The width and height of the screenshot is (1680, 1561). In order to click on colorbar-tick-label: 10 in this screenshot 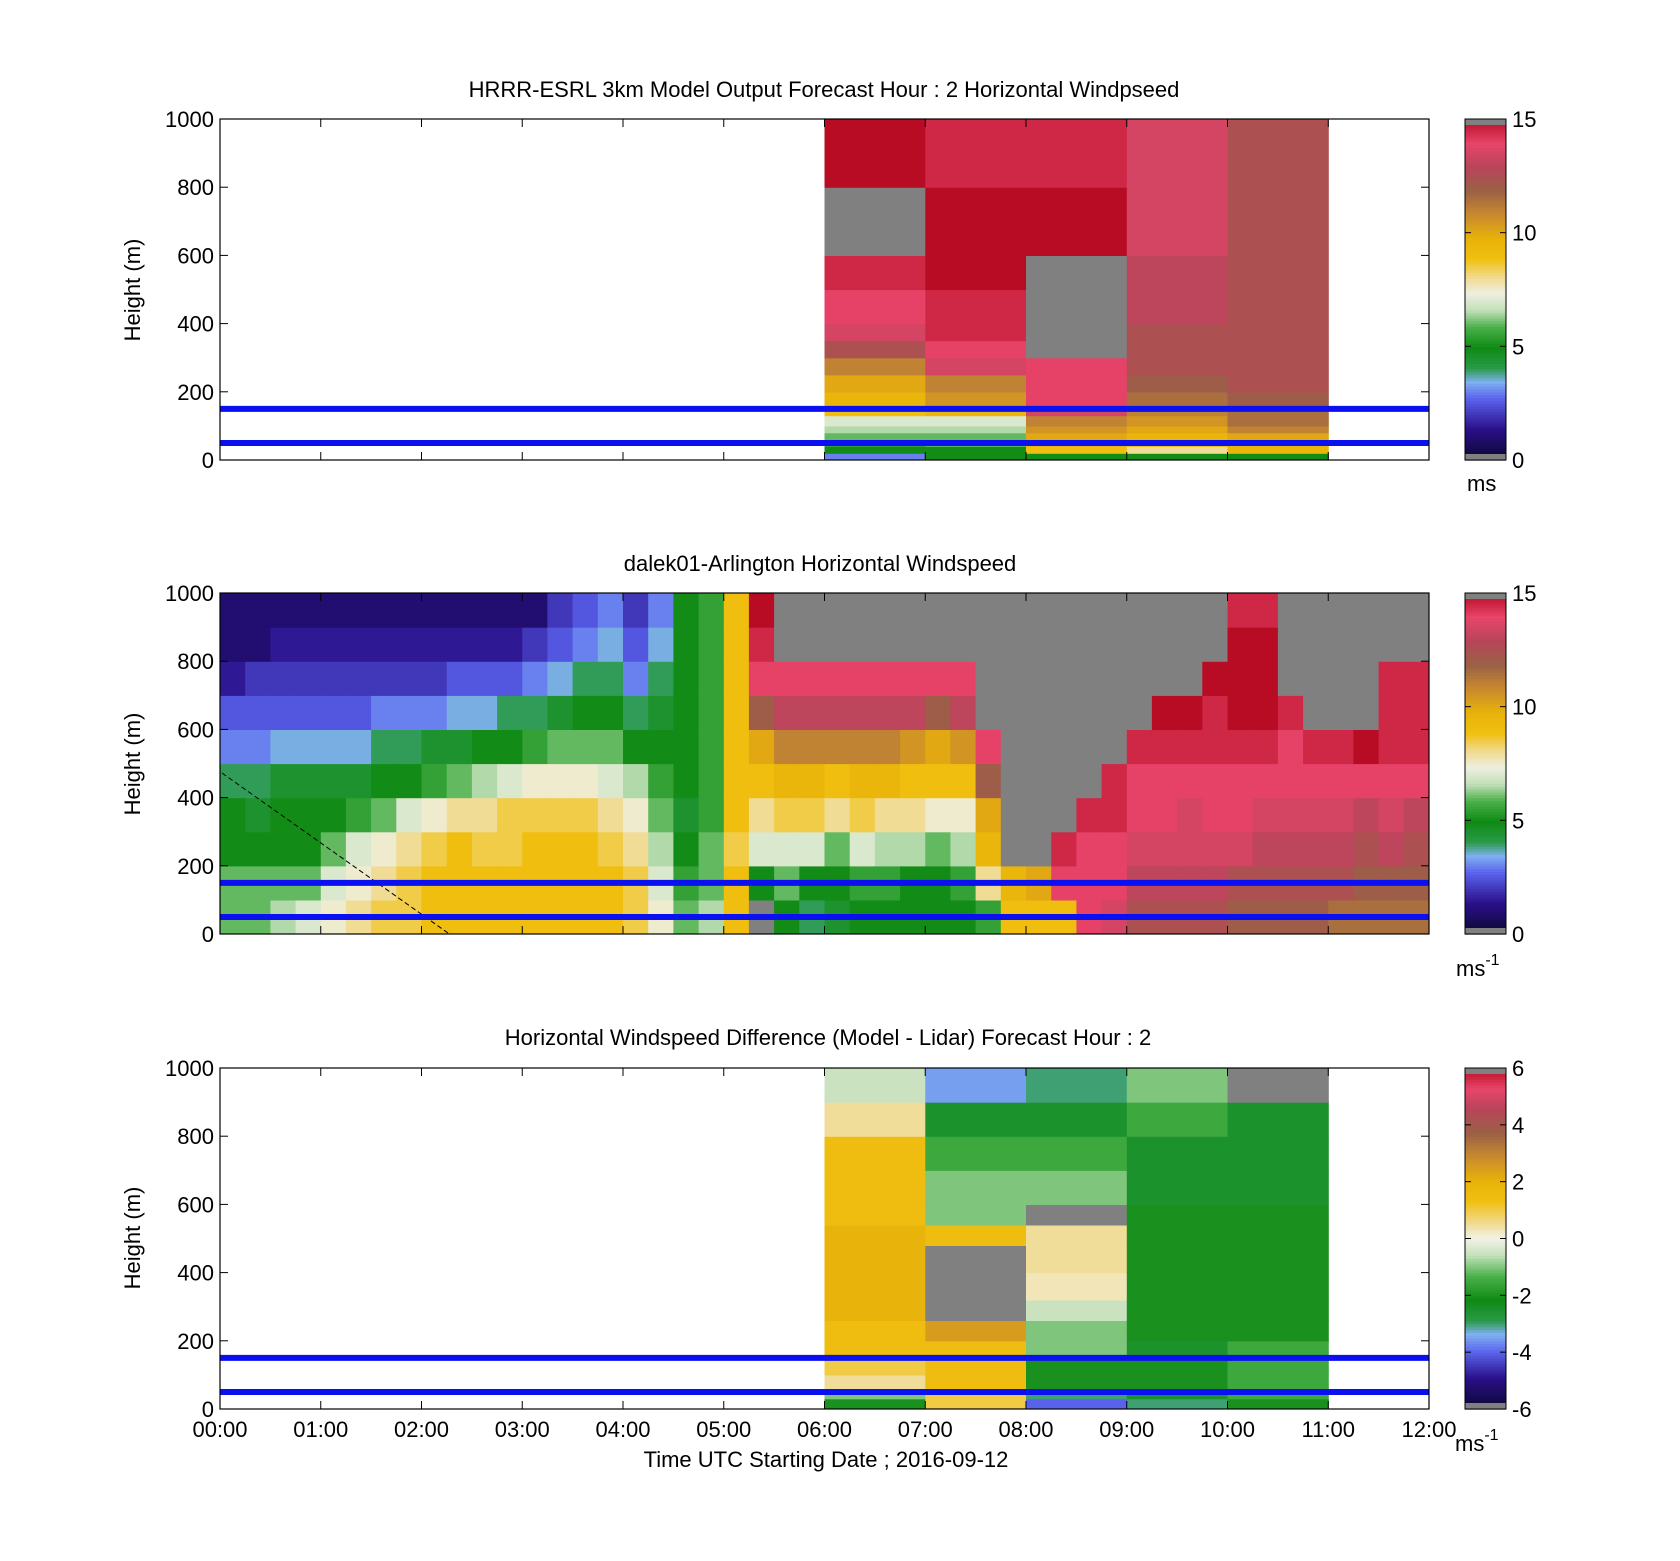, I will do `click(1524, 707)`.